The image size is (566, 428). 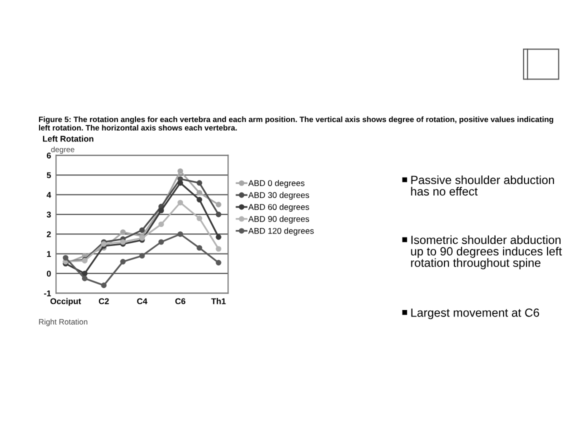 What do you see at coordinates (48, 273) in the screenshot?
I see `y-tick-label: 0` at bounding box center [48, 273].